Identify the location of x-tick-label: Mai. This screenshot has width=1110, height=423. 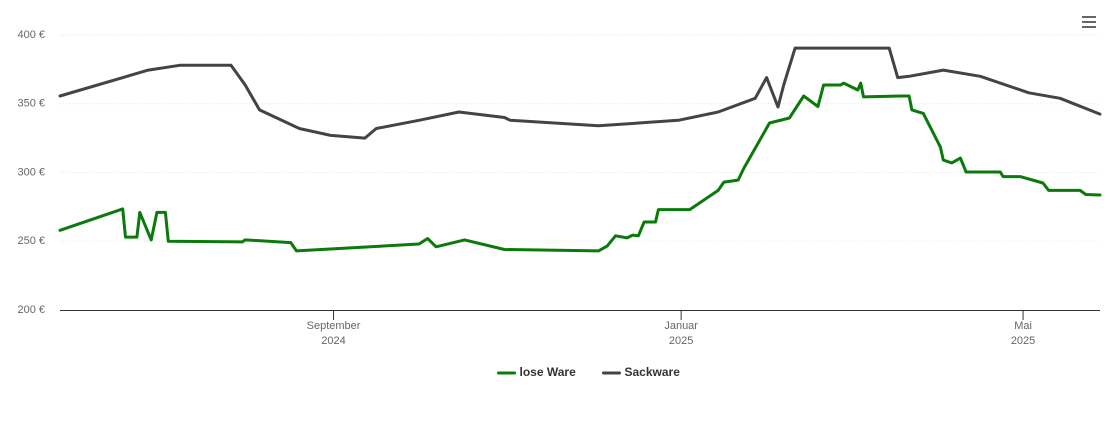
(1023, 326).